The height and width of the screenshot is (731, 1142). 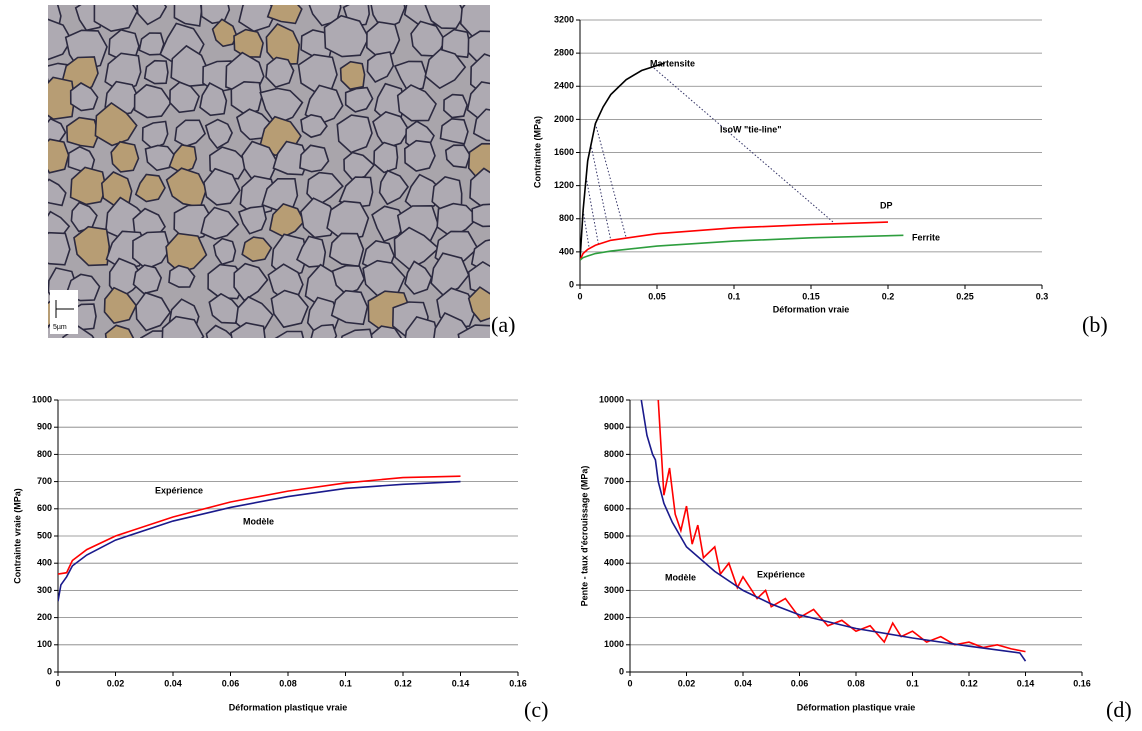 What do you see at coordinates (503, 324) in the screenshot?
I see `panel-label: (a)` at bounding box center [503, 324].